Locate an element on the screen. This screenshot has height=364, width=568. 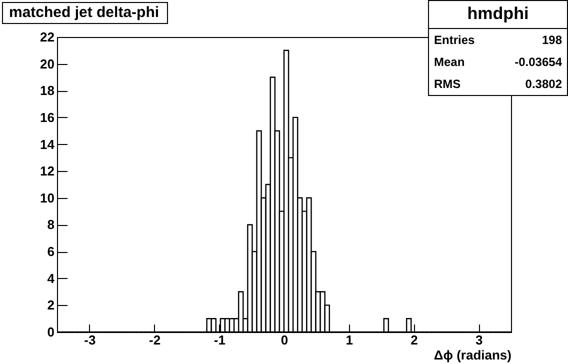
y-tick-label: 20 is located at coordinates (47, 64).